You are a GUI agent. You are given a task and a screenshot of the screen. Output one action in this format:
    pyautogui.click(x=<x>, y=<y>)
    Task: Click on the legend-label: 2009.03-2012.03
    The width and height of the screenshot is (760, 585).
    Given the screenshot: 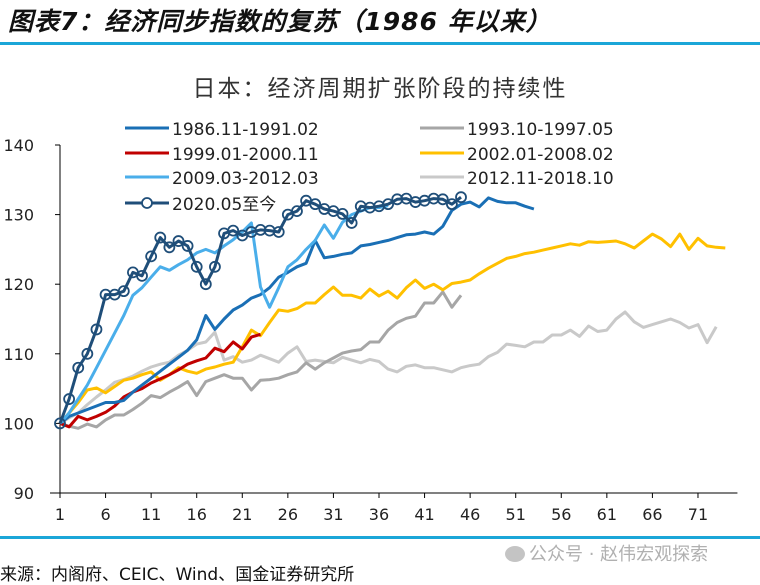 What is the action you would take?
    pyautogui.click(x=245, y=179)
    